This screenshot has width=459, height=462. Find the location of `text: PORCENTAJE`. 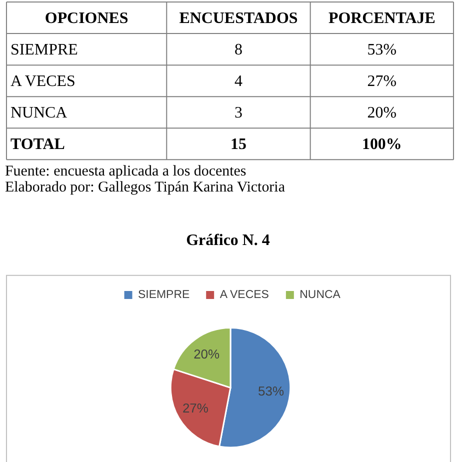

text: PORCENTAJE is located at coordinates (382, 18).